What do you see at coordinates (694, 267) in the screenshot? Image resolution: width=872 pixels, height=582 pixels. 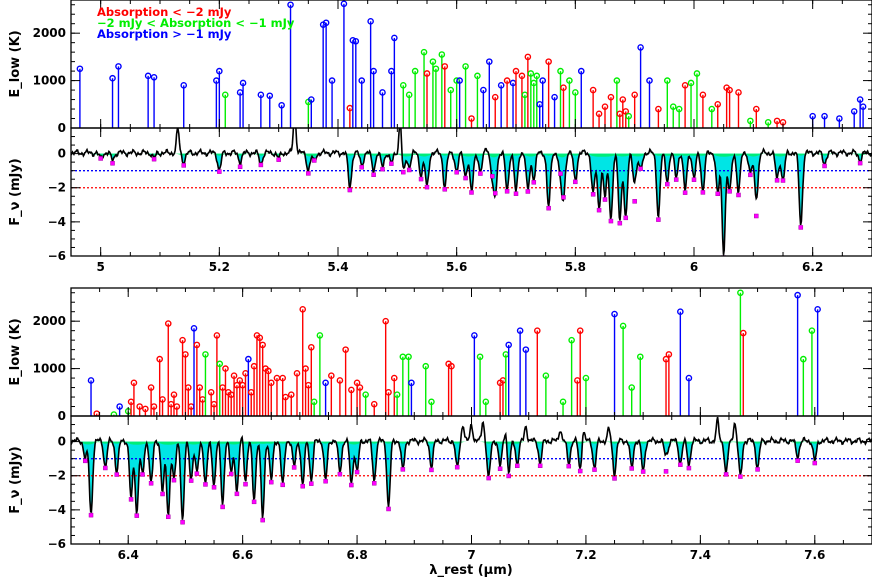 I see `x-tick-label: 6` at bounding box center [694, 267].